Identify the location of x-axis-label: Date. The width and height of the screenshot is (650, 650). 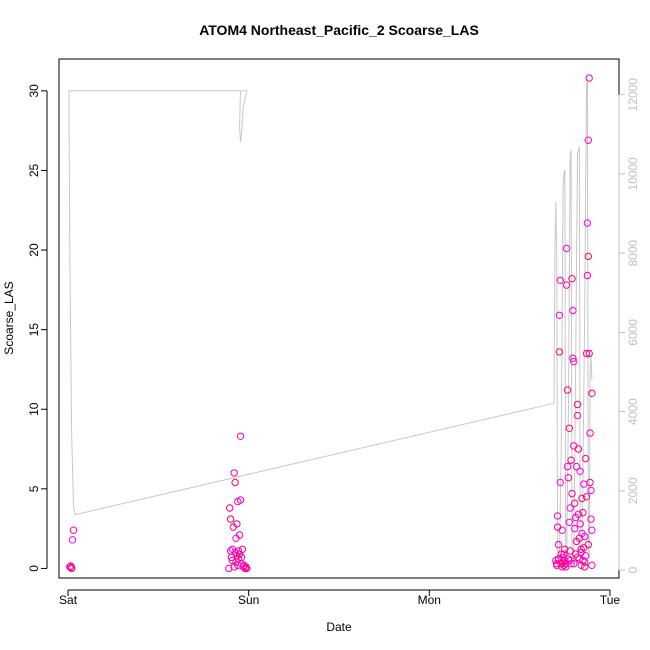
(339, 627).